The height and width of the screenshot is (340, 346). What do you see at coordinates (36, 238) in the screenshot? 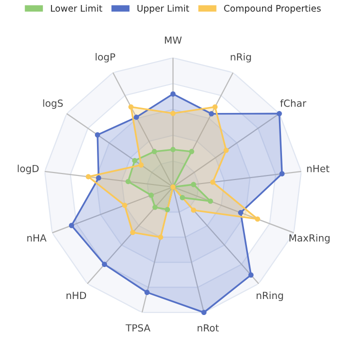
I see `spoke-label: nHA` at bounding box center [36, 238].